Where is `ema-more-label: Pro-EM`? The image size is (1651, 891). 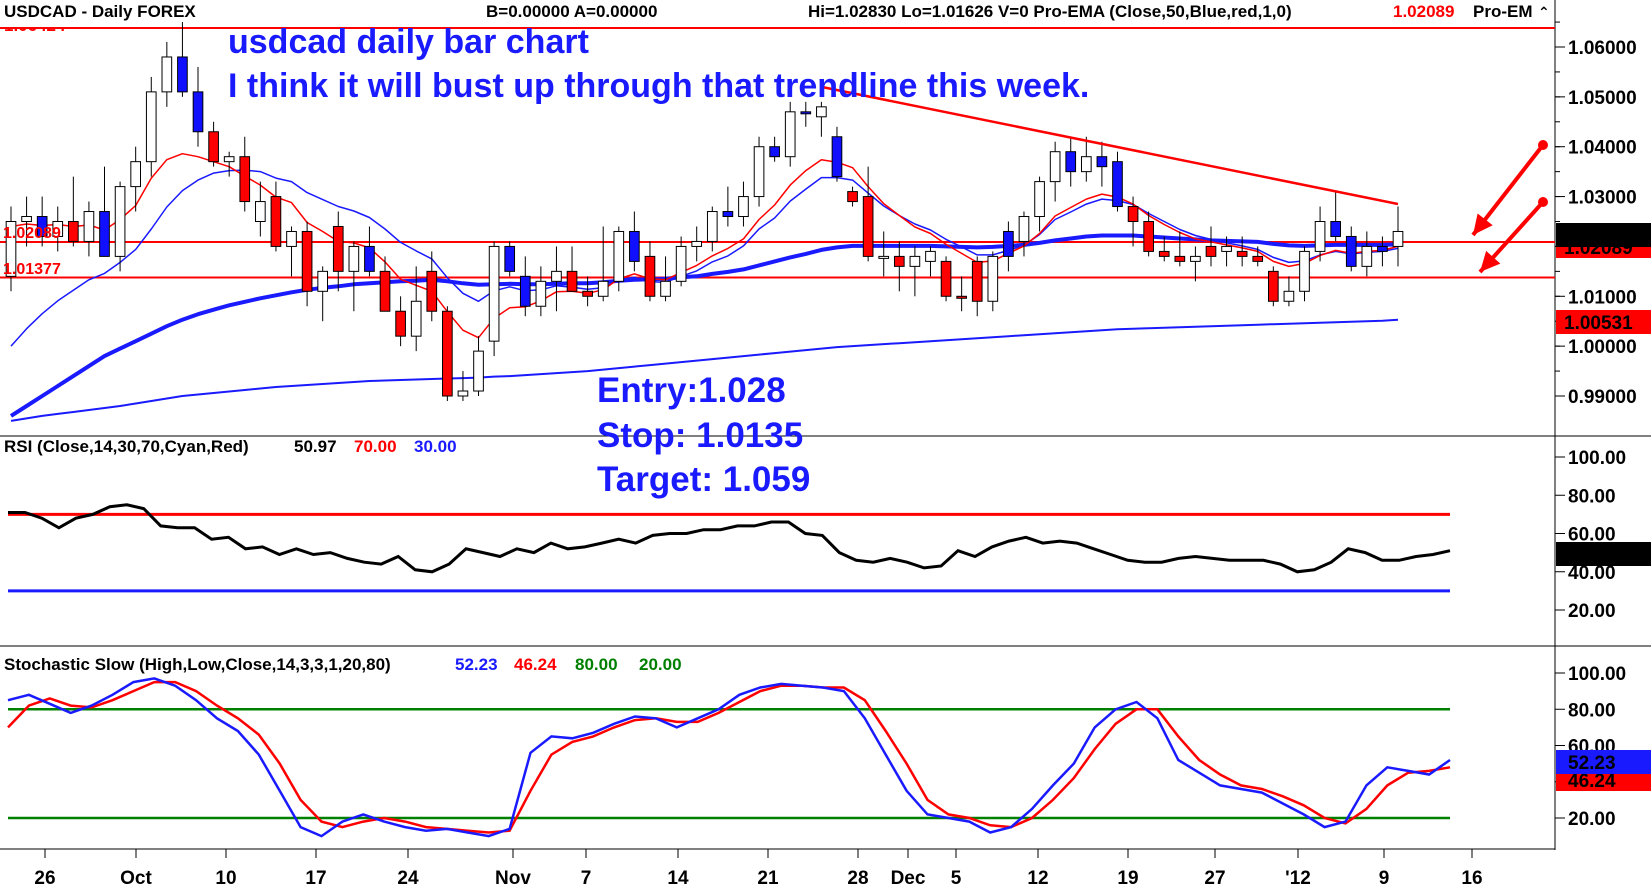
ema-more-label: Pro-EM is located at coordinates (1503, 11).